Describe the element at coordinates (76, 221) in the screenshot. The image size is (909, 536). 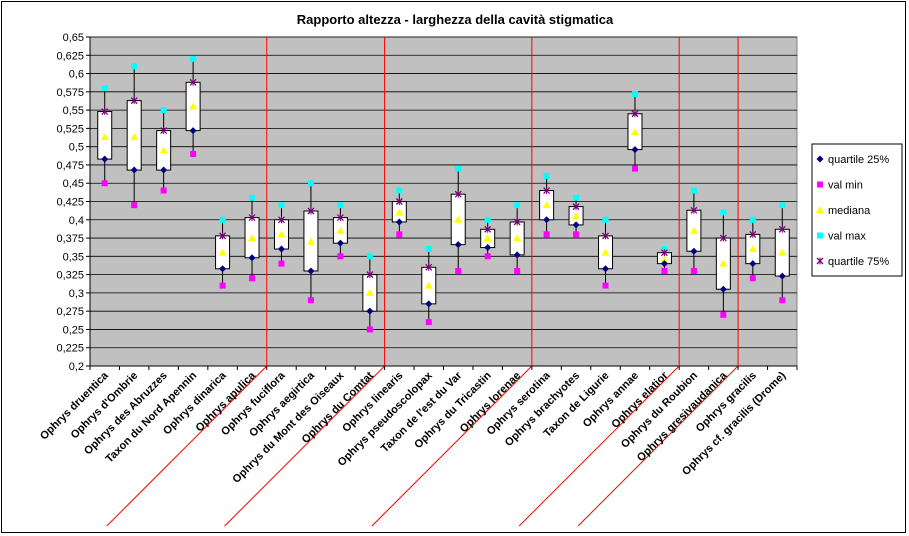
I see `y-tick-label: 0,4` at that location.